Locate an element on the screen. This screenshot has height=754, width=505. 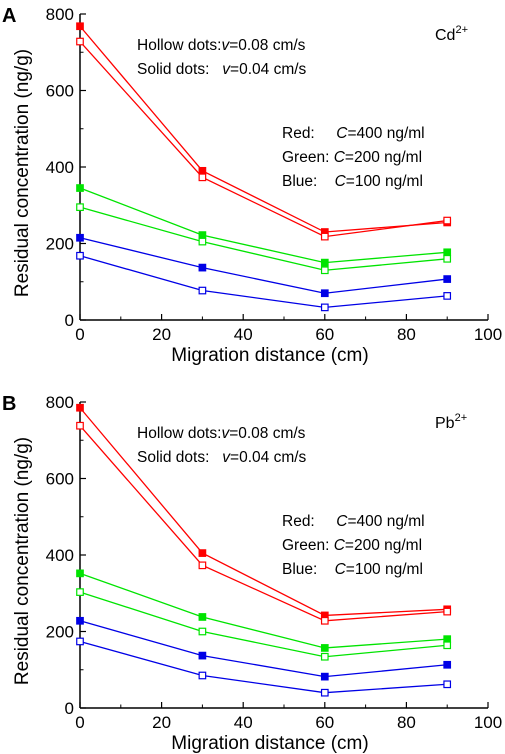
annotation-red-variable: C is located at coordinates (342, 521).